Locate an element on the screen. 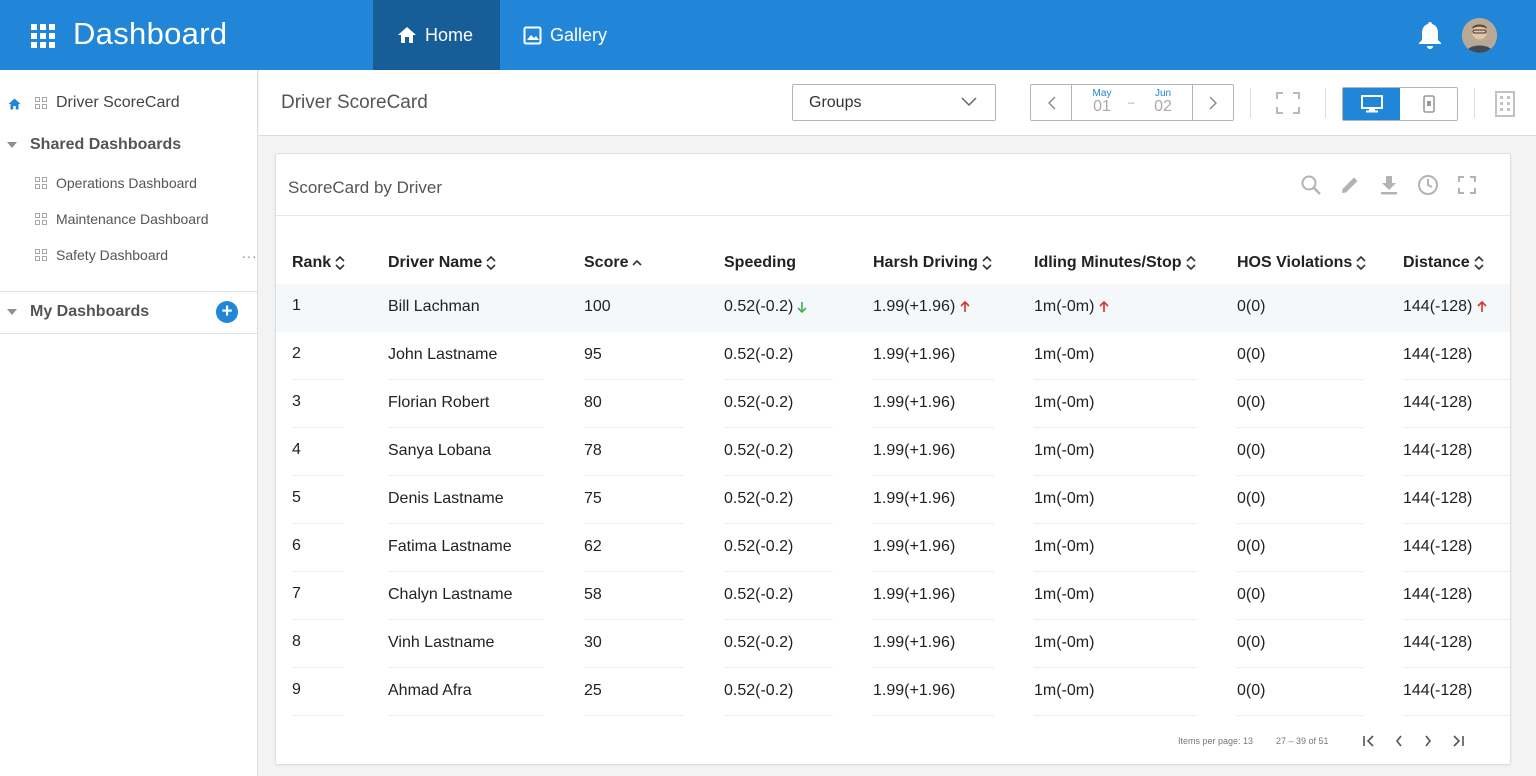 The image size is (1536, 776). date-prev-button is located at coordinates (1051, 102).